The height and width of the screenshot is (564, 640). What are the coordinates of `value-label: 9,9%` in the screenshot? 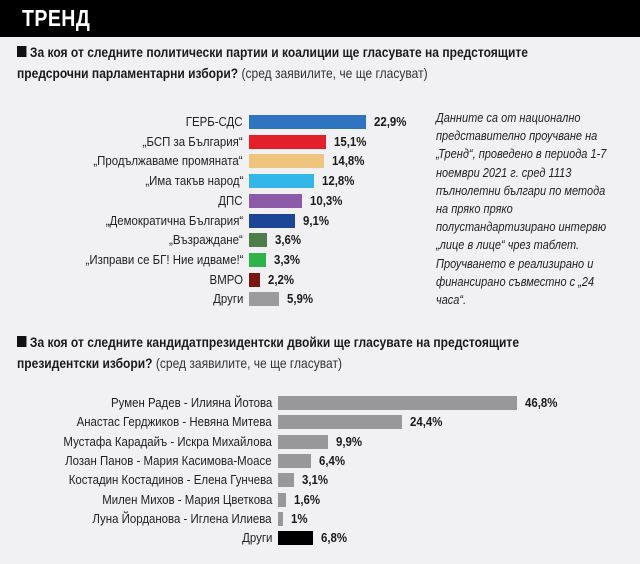 It's located at (349, 441).